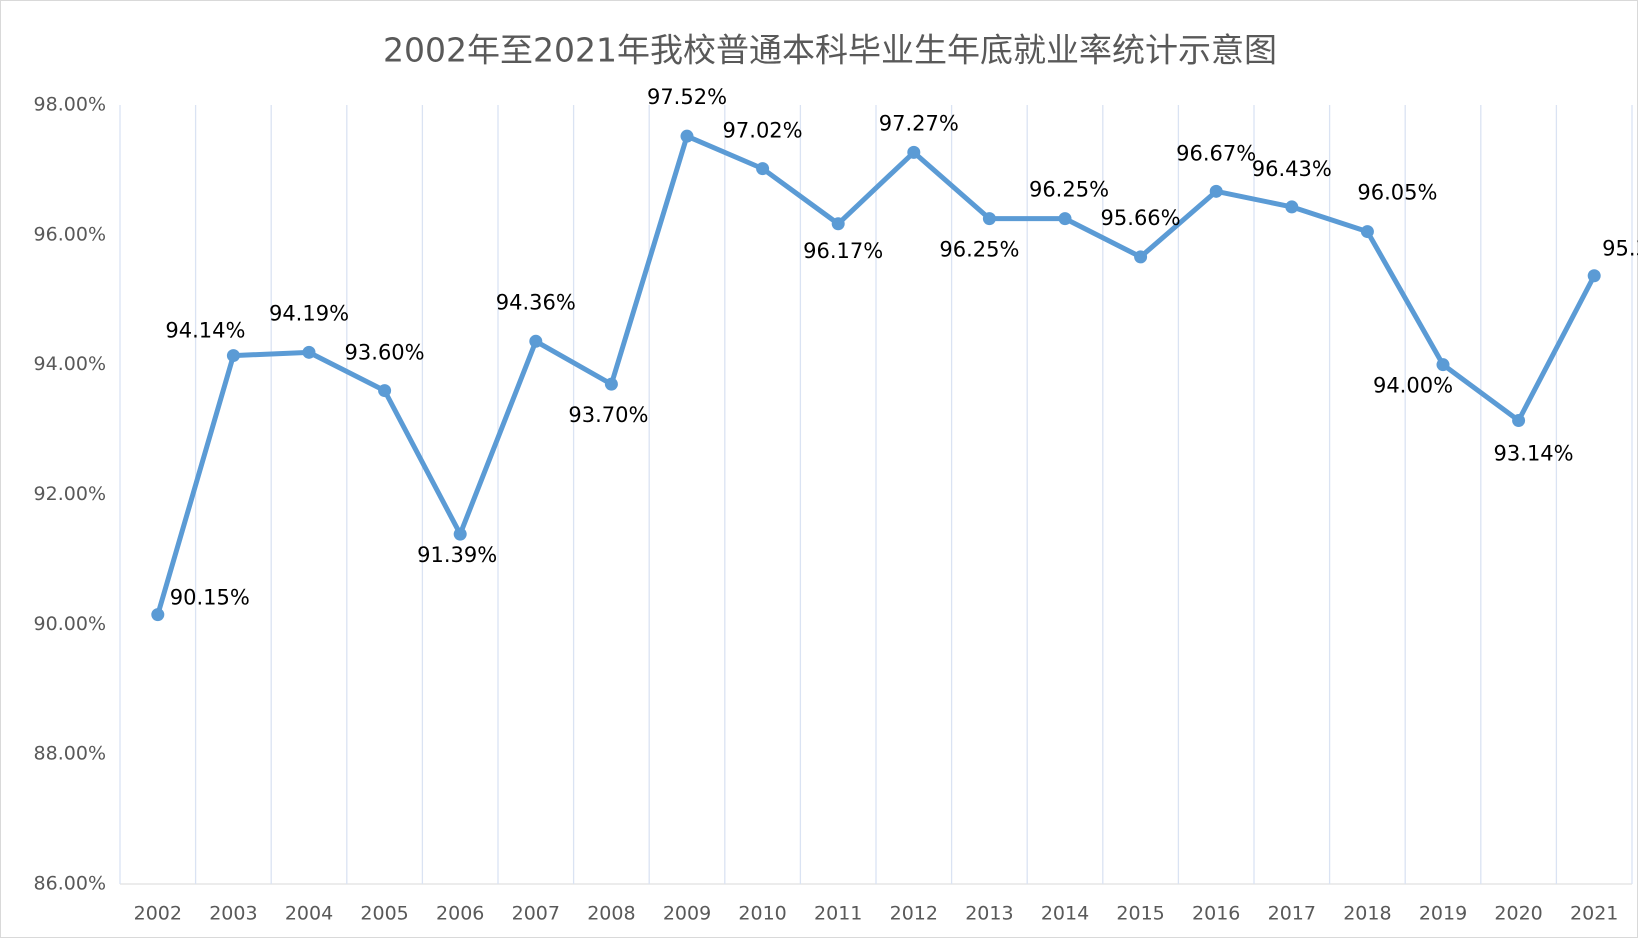  What do you see at coordinates (1367, 914) in the screenshot?
I see `x-tick-label: 2018` at bounding box center [1367, 914].